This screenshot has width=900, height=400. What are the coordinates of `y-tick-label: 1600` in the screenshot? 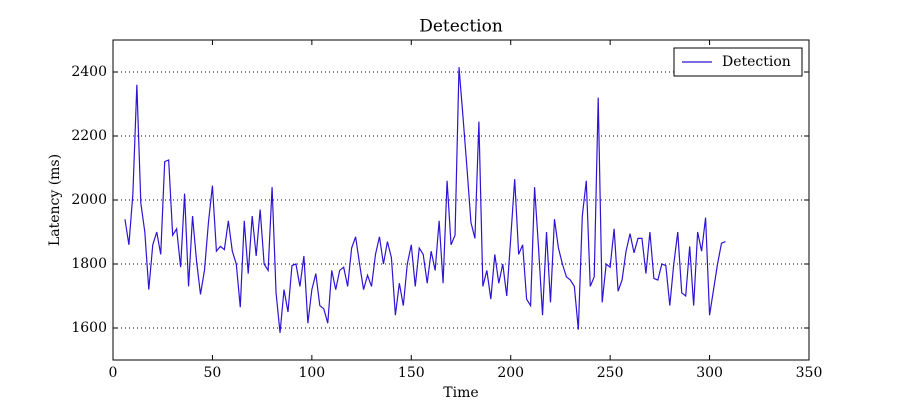 It's located at (89, 328).